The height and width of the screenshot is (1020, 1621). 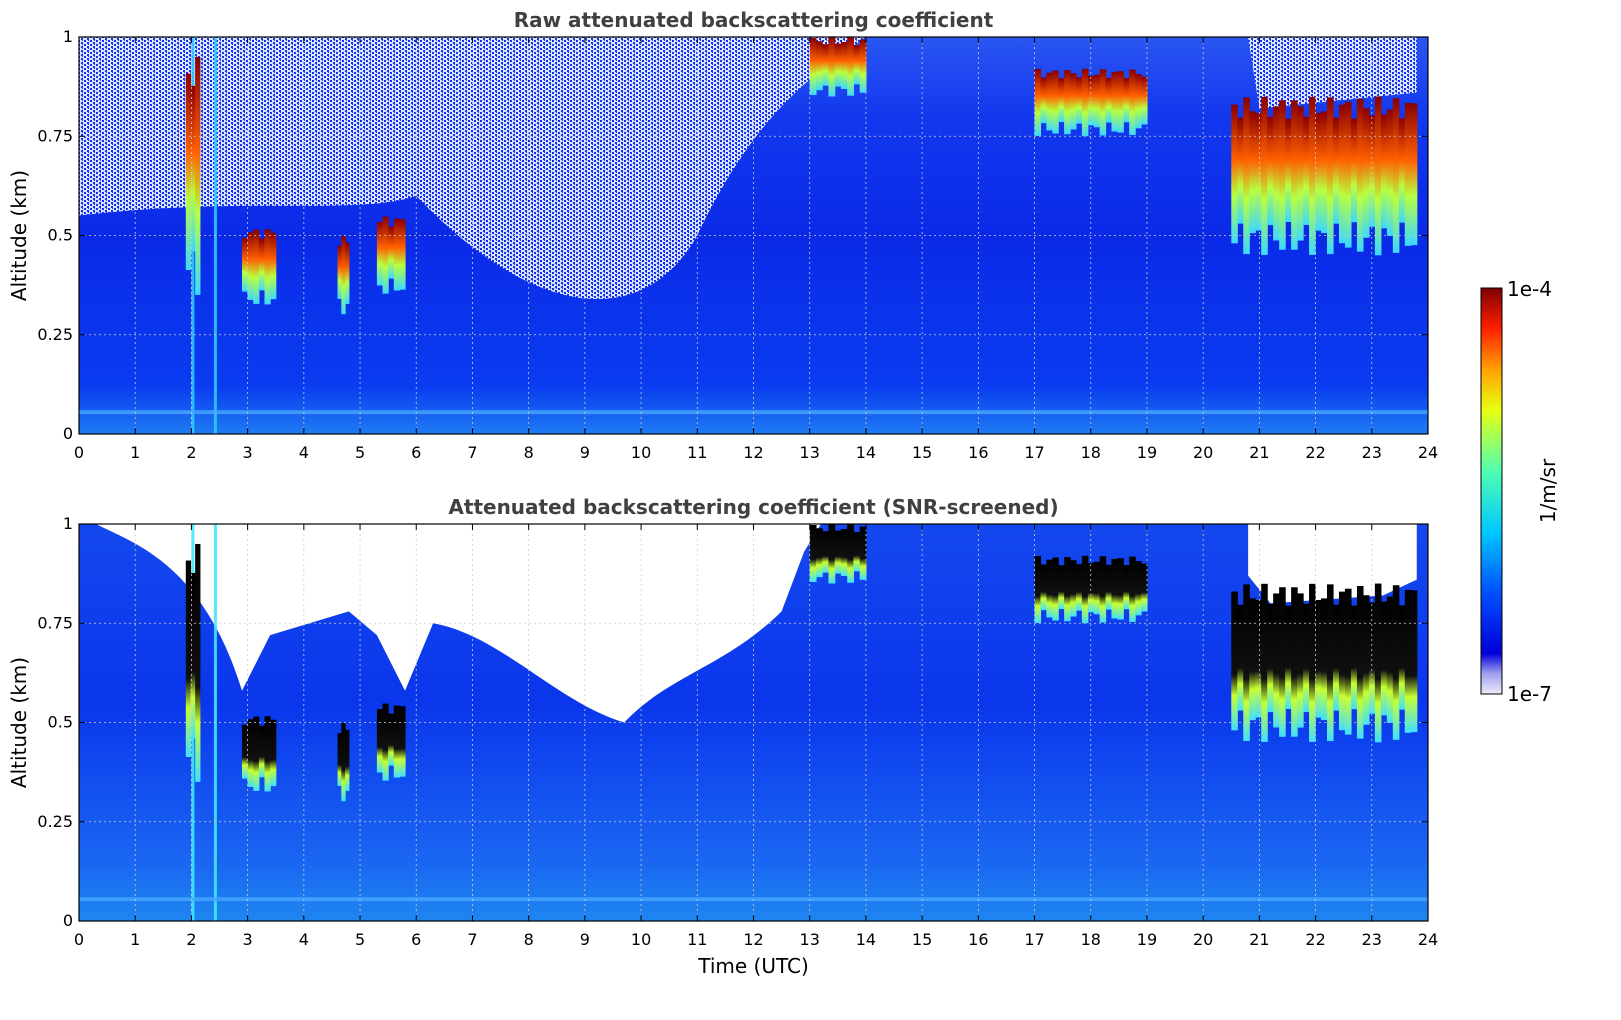 What do you see at coordinates (472, 452) in the screenshot?
I see `x-tick-label: 7` at bounding box center [472, 452].